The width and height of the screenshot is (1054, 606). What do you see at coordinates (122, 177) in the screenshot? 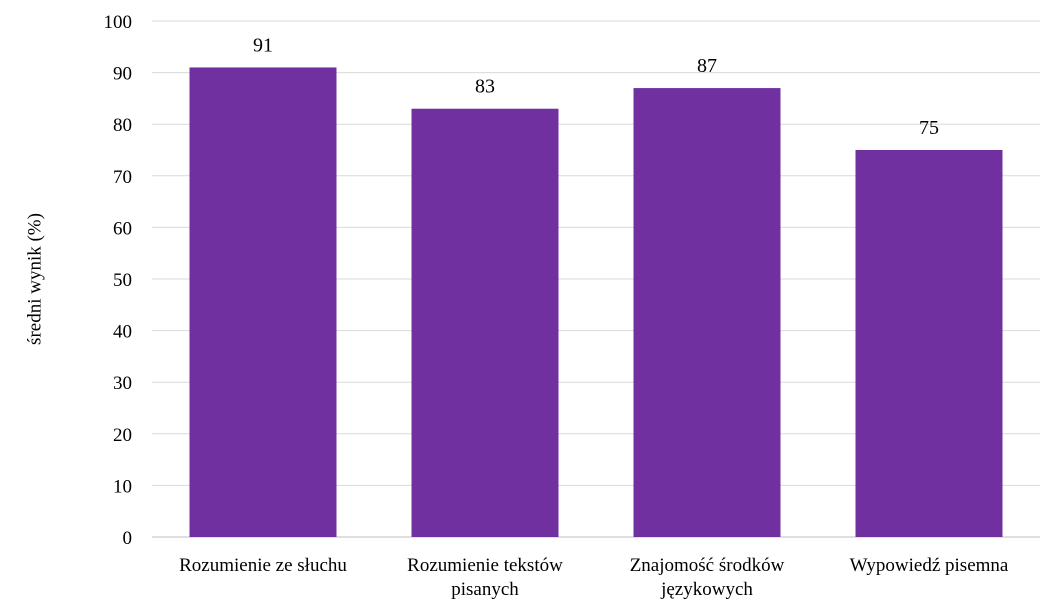
I see `y-tick-label: 70` at bounding box center [122, 177].